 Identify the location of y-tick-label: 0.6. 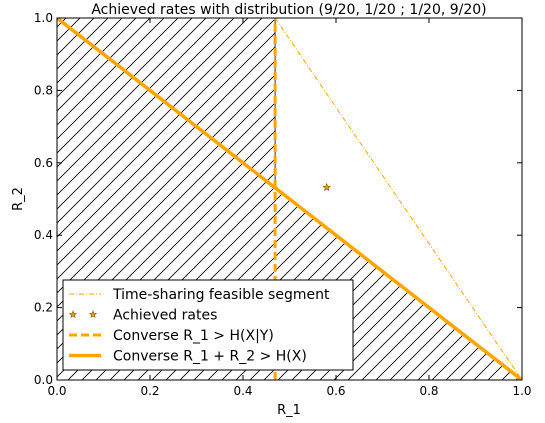
(43, 163).